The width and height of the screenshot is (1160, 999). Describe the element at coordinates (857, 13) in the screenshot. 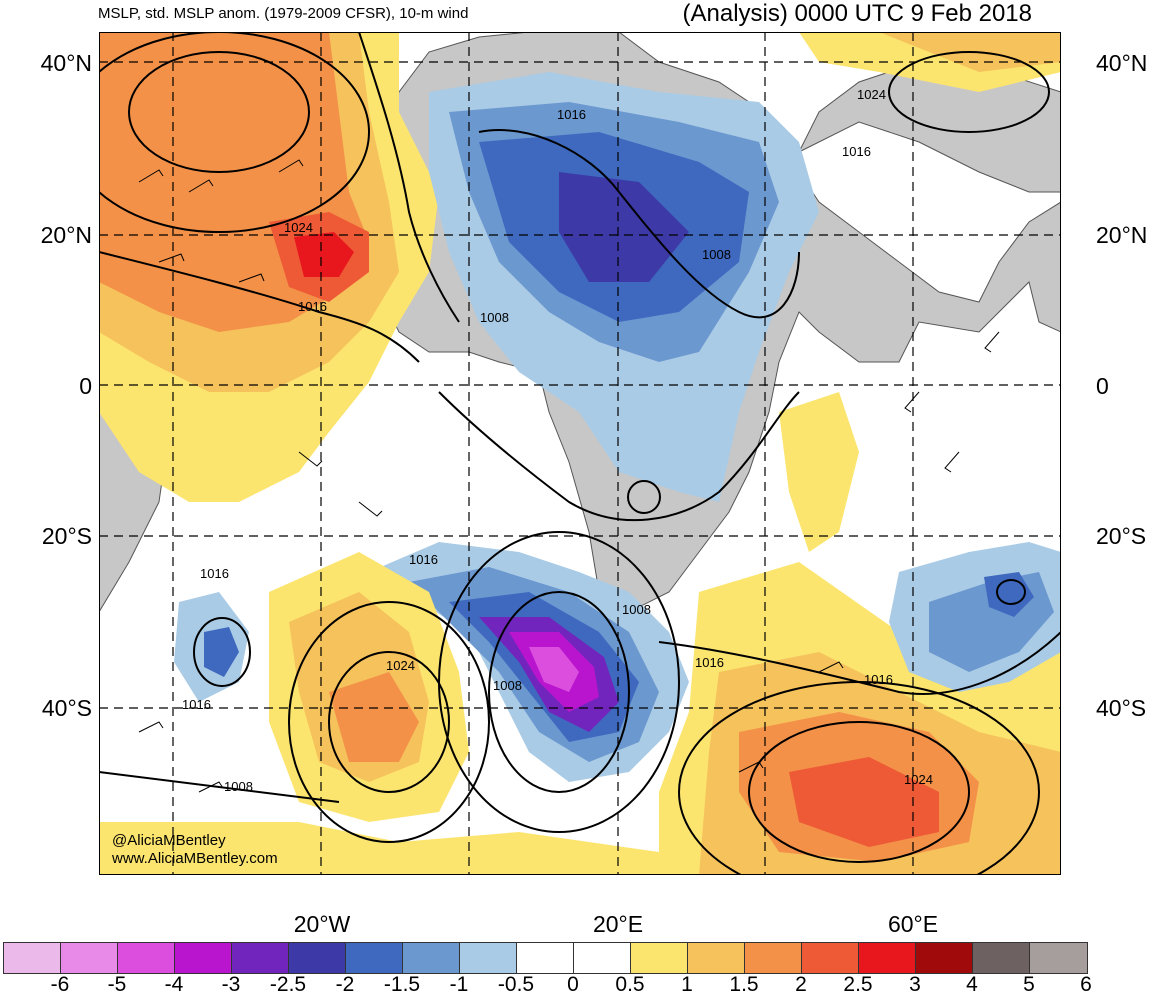

I see `map-title: (Analysis) 0000 UTC 9 Feb 2018` at that location.